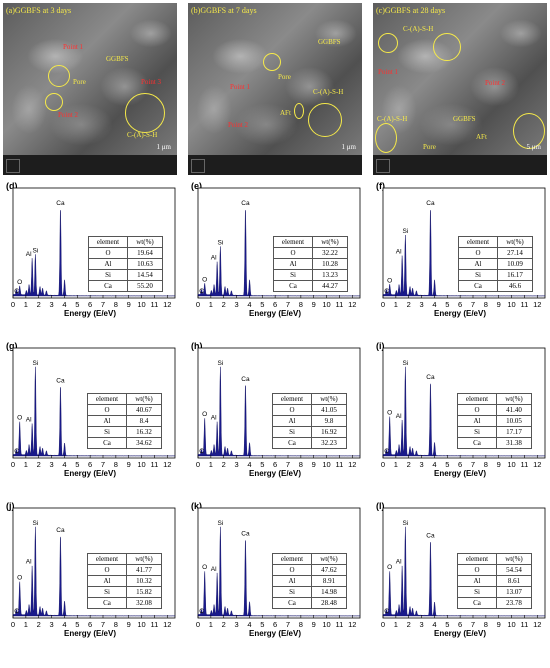 Image resolution: width=550 pixels, height=668 pixels. Describe the element at coordinates (411, 10) in the screenshot. I see `sem-title: (c)GGBFS at 28 days` at that location.